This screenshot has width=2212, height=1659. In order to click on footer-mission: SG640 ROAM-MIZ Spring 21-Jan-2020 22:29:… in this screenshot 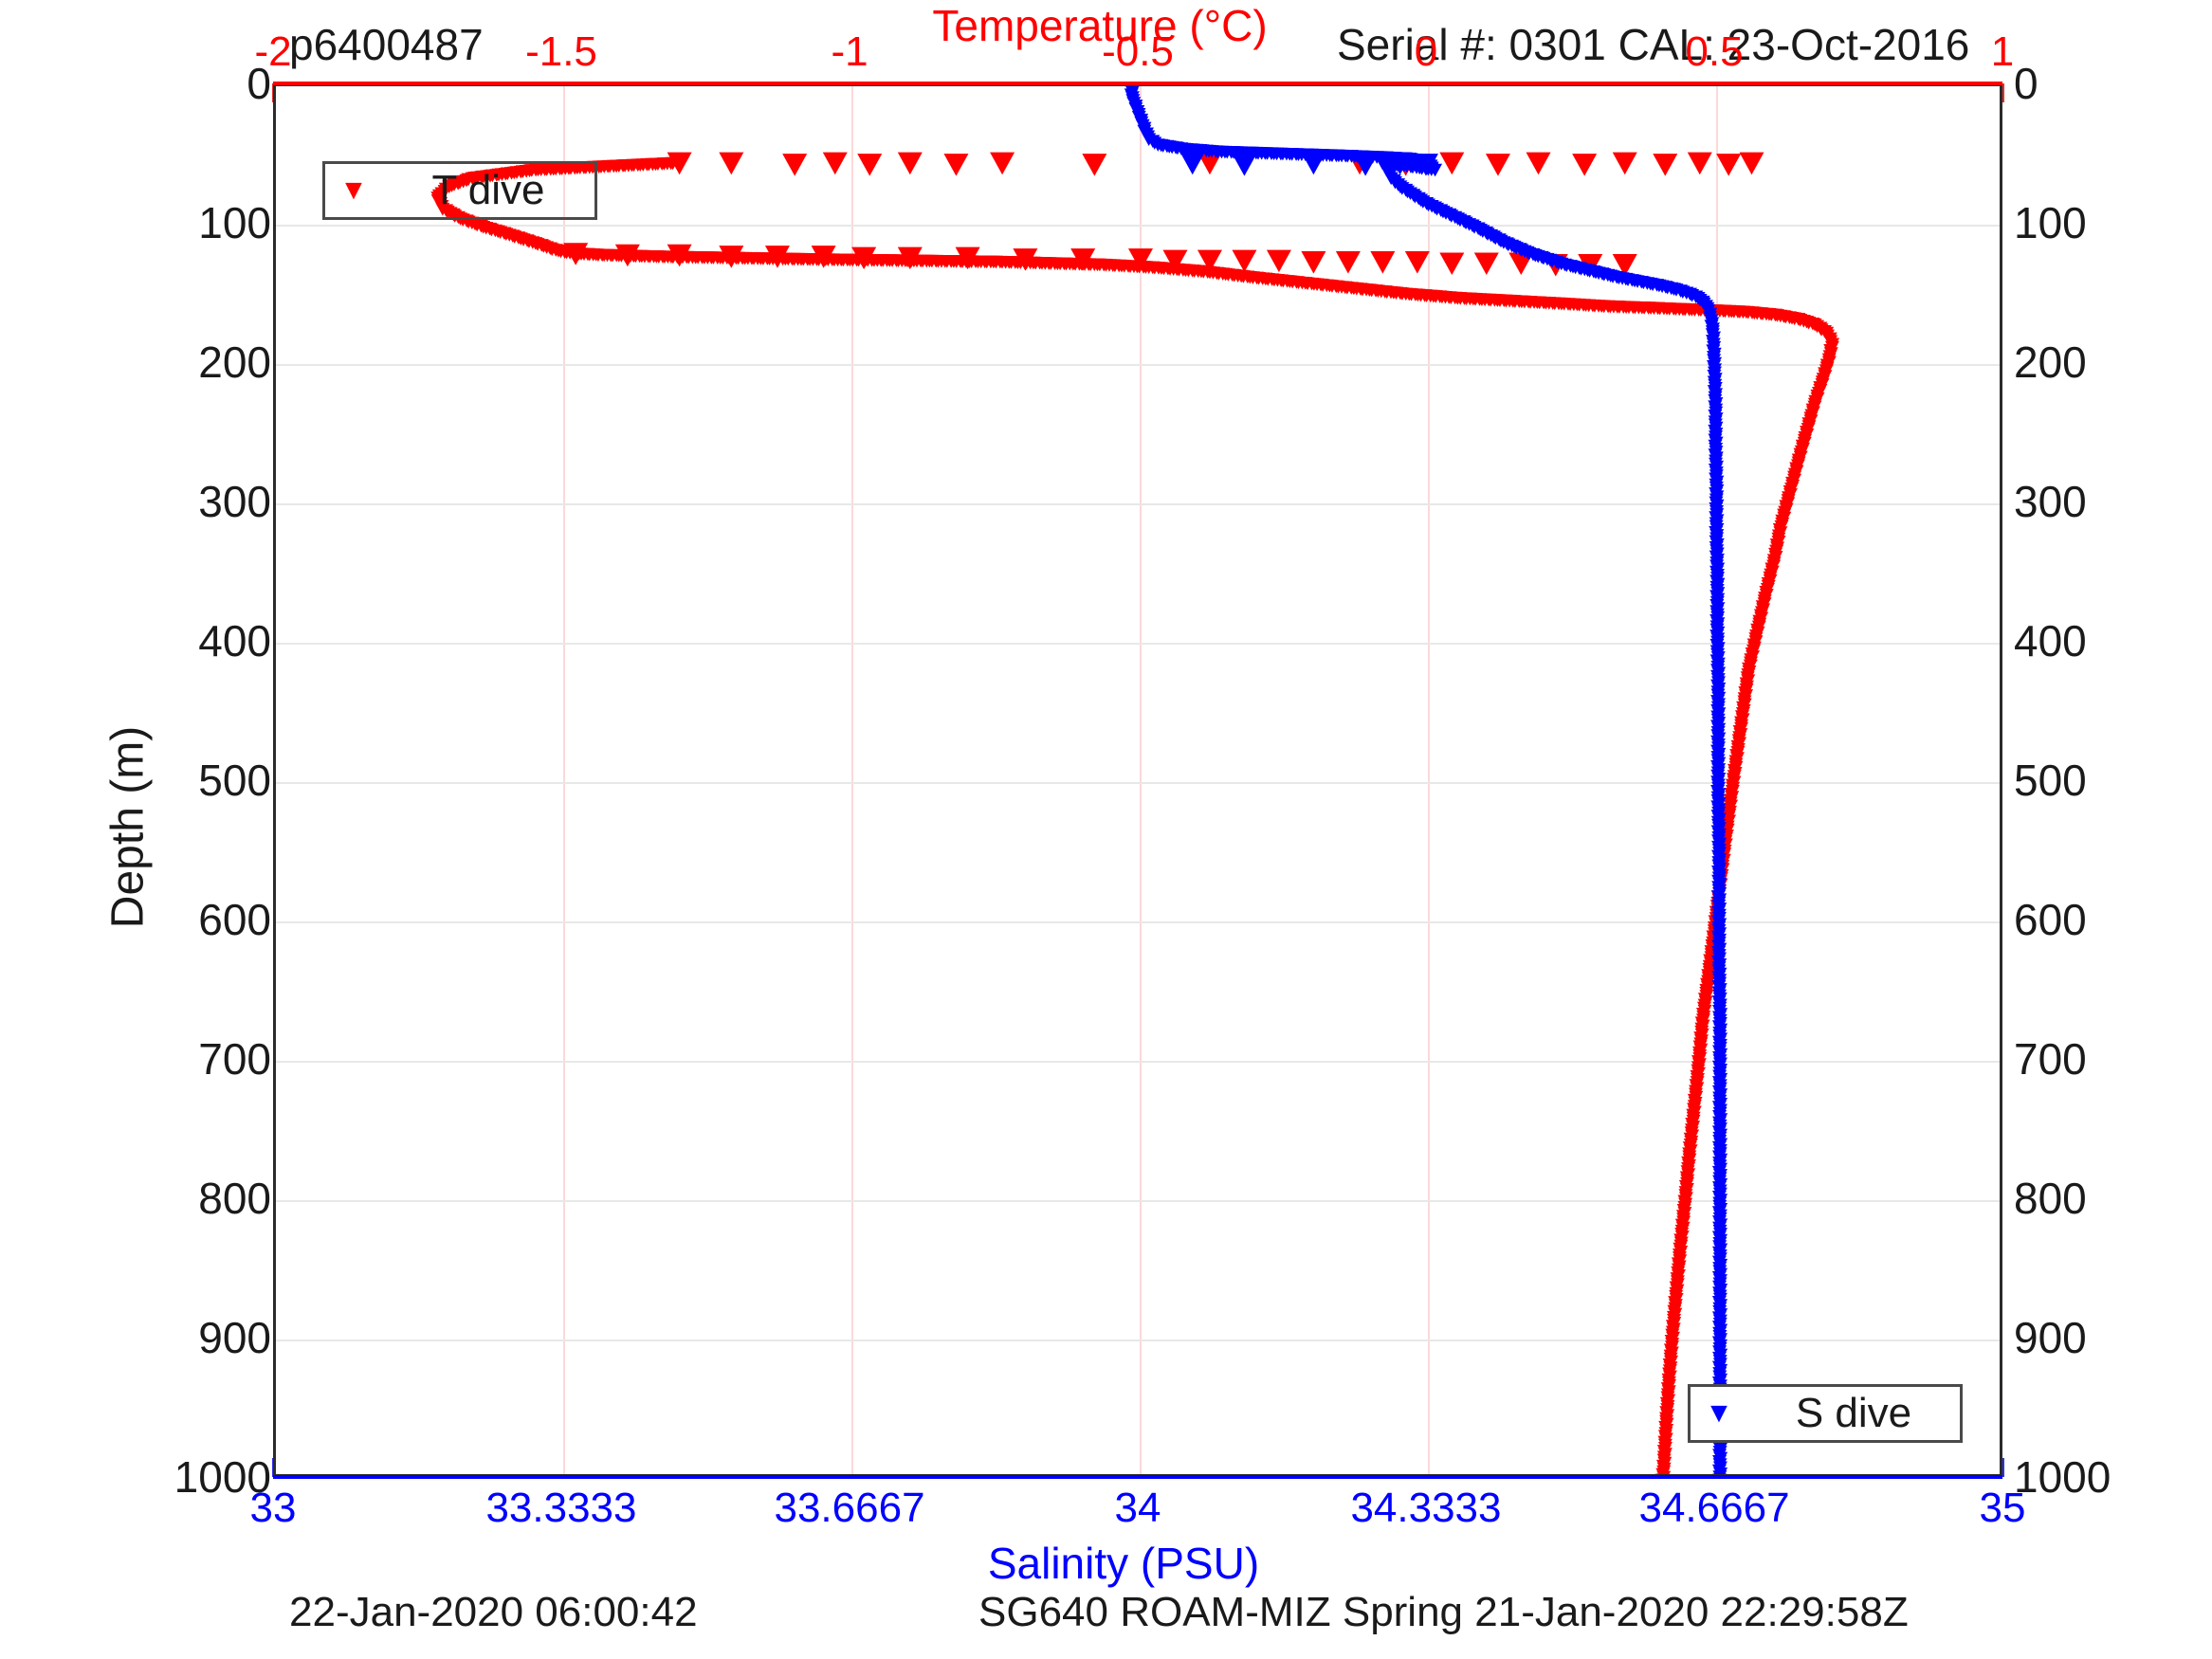, I will do `click(1443, 1612)`.